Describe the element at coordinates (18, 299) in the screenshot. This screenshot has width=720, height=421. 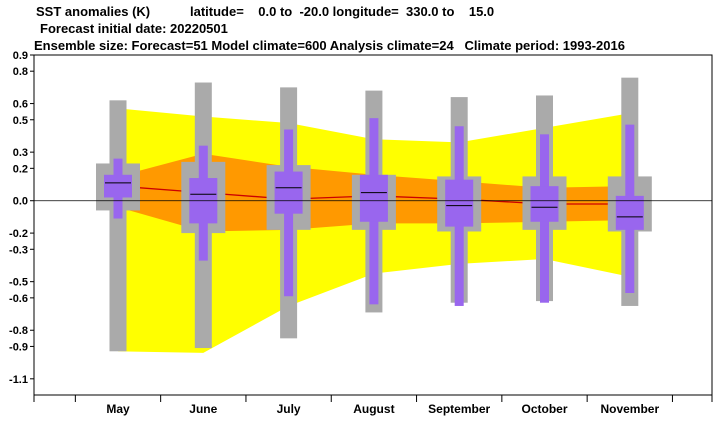
I see `y-tick-label: -0.6` at that location.